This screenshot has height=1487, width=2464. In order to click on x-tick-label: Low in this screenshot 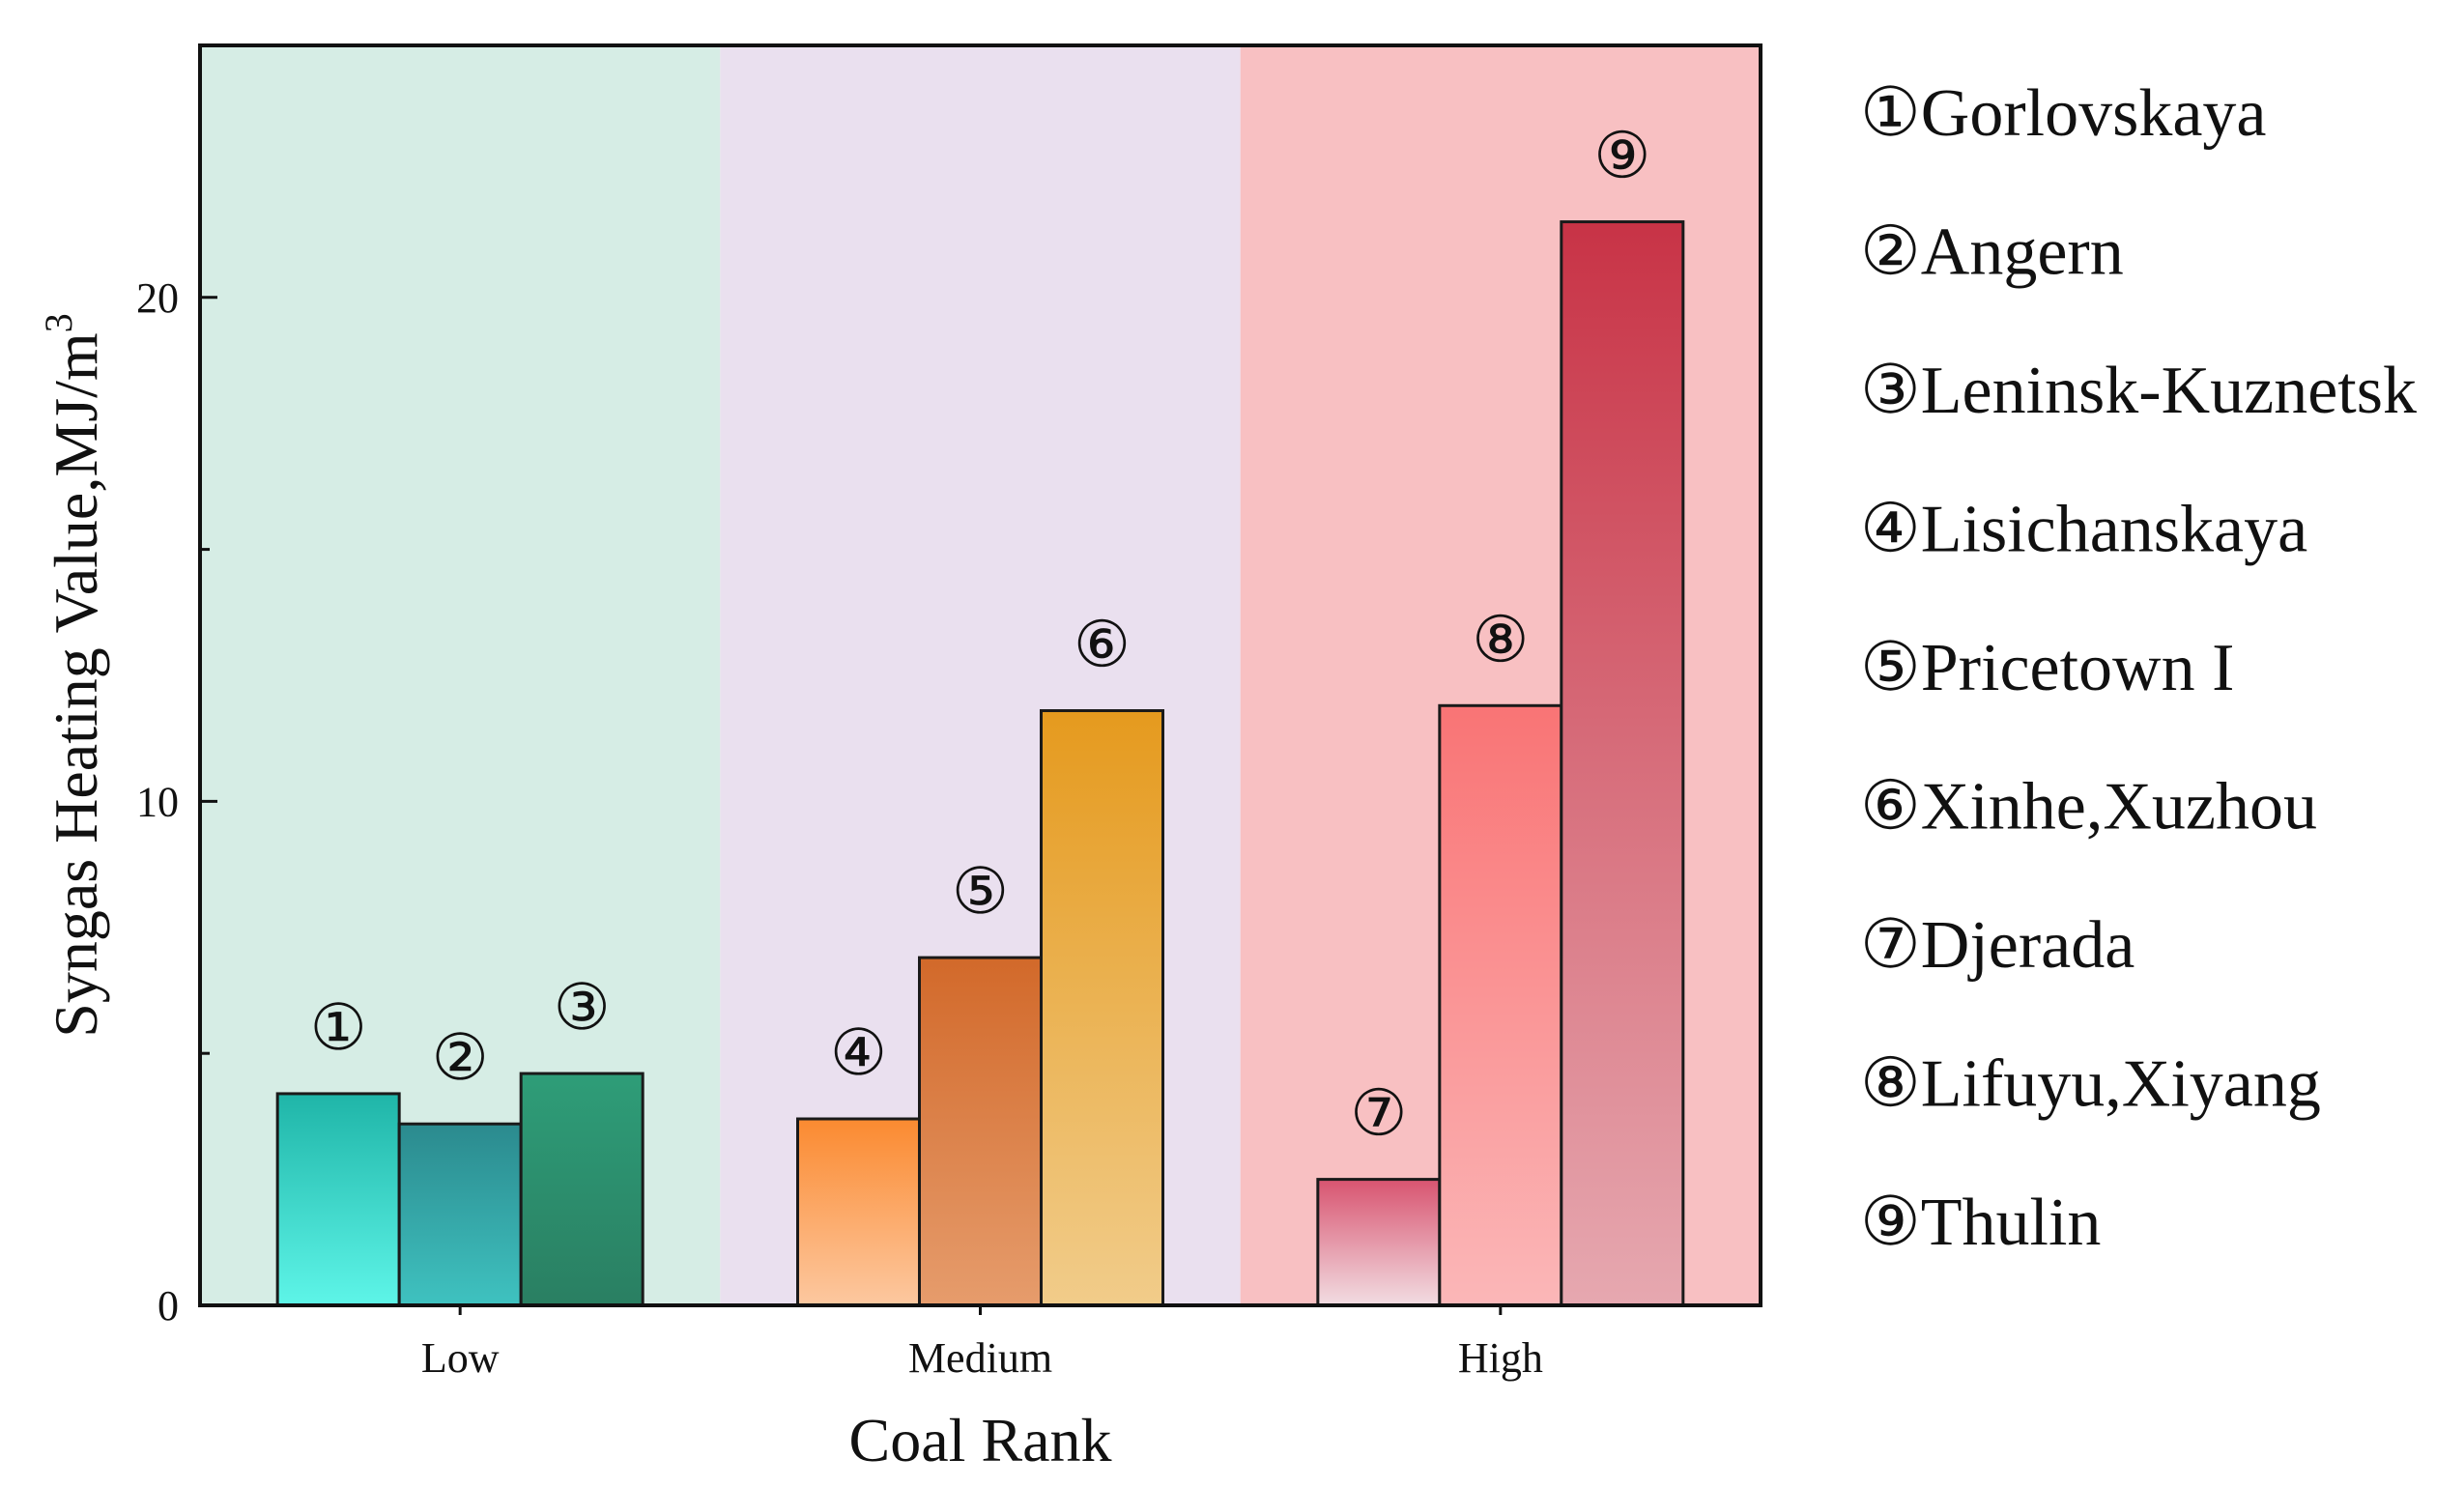, I will do `click(460, 1358)`.